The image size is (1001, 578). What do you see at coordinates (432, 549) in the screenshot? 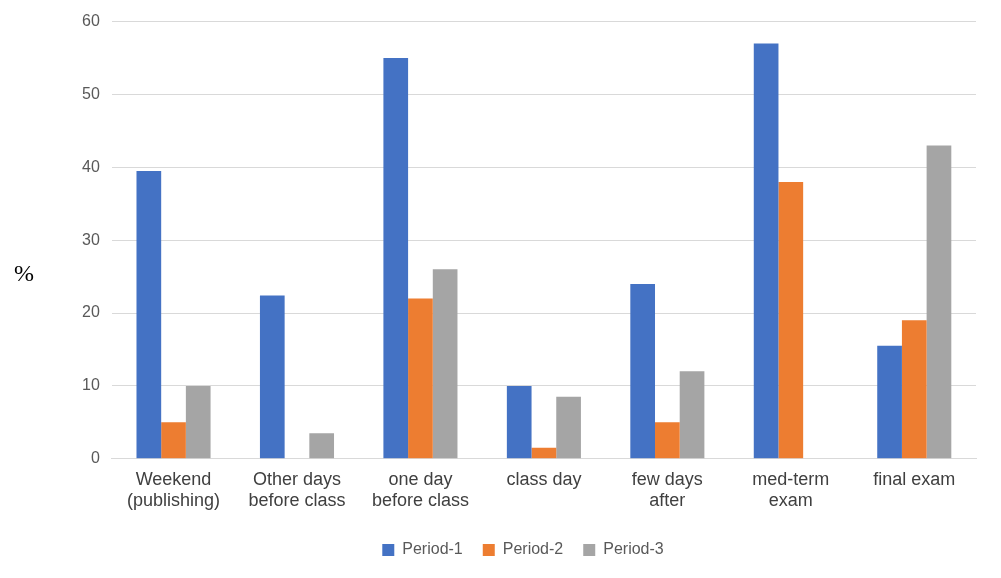
I see `legend-label: Period-1` at bounding box center [432, 549].